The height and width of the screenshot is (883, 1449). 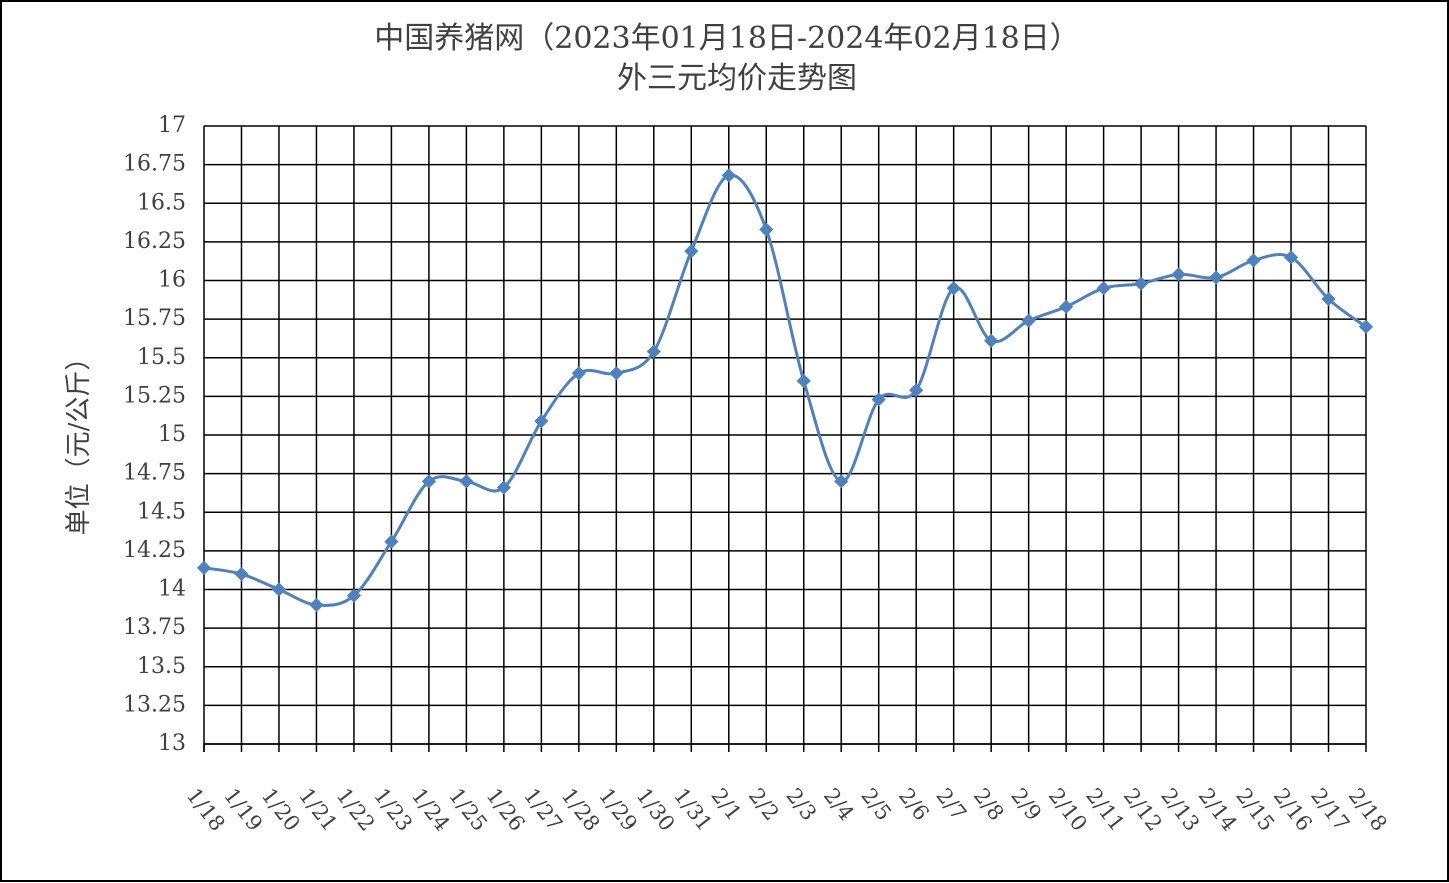 I want to click on y-tick-label: 13, so click(x=172, y=743).